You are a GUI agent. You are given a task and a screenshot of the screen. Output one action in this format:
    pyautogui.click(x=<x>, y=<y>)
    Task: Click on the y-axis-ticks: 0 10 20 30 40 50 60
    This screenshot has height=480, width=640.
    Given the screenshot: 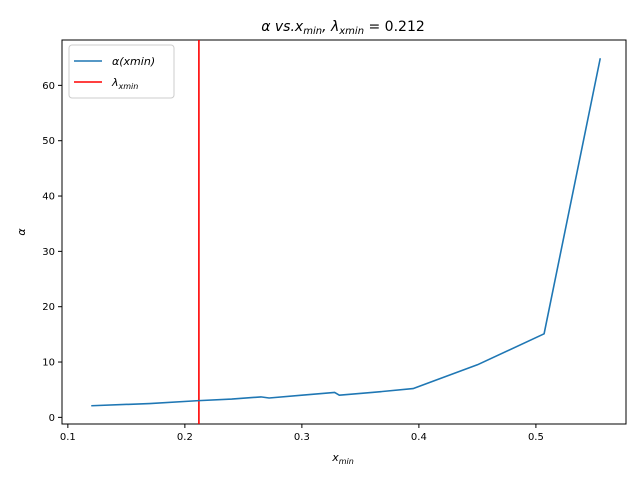 What is the action you would take?
    pyautogui.click(x=52, y=252)
    